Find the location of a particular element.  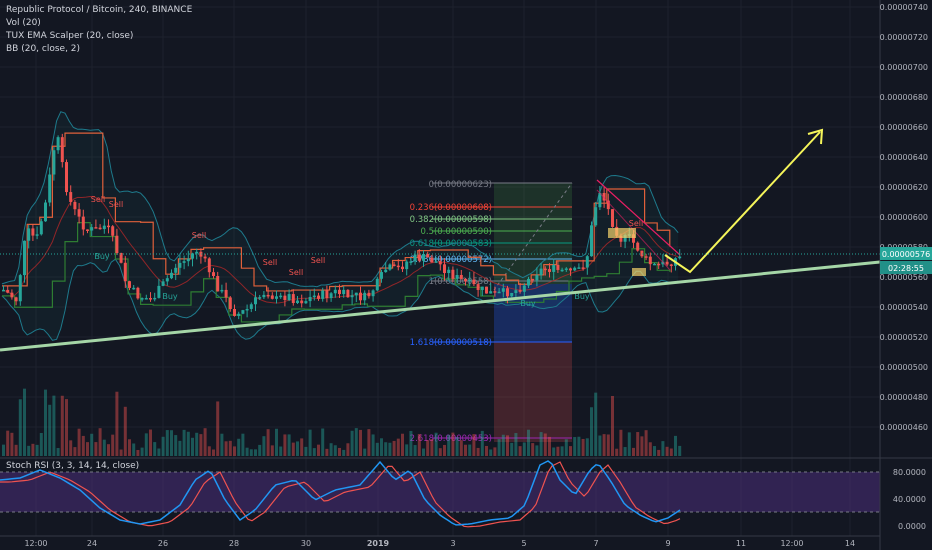

time-axis: 12:00 24 26 28 30 2019 3 5 7 9 11 12:00 14 is located at coordinates (439, 543).